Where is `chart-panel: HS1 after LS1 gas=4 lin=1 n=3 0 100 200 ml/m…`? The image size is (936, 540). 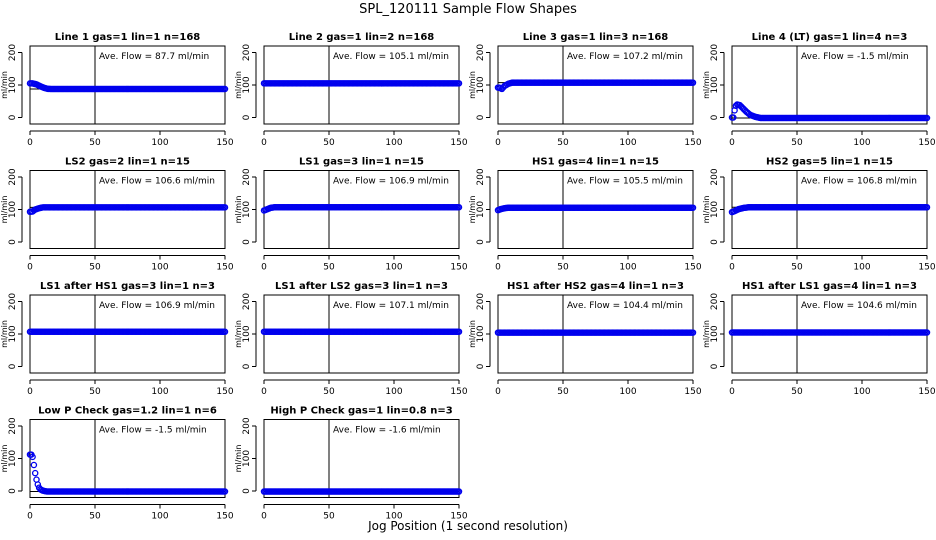 chart-panel: HS1 after LS1 gas=4 lin=1 n=3 0 100 200 ml/m… is located at coordinates (819, 339).